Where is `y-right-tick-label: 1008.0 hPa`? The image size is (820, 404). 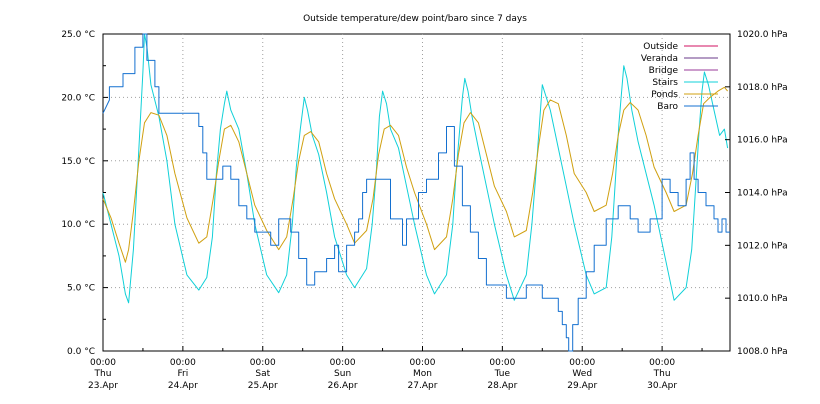 y-right-tick-label: 1008.0 hPa is located at coordinates (762, 352).